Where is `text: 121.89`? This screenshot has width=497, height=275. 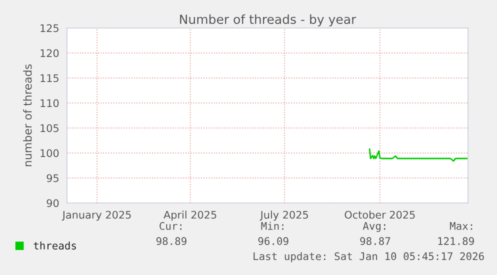
text: 121.89 is located at coordinates (456, 241).